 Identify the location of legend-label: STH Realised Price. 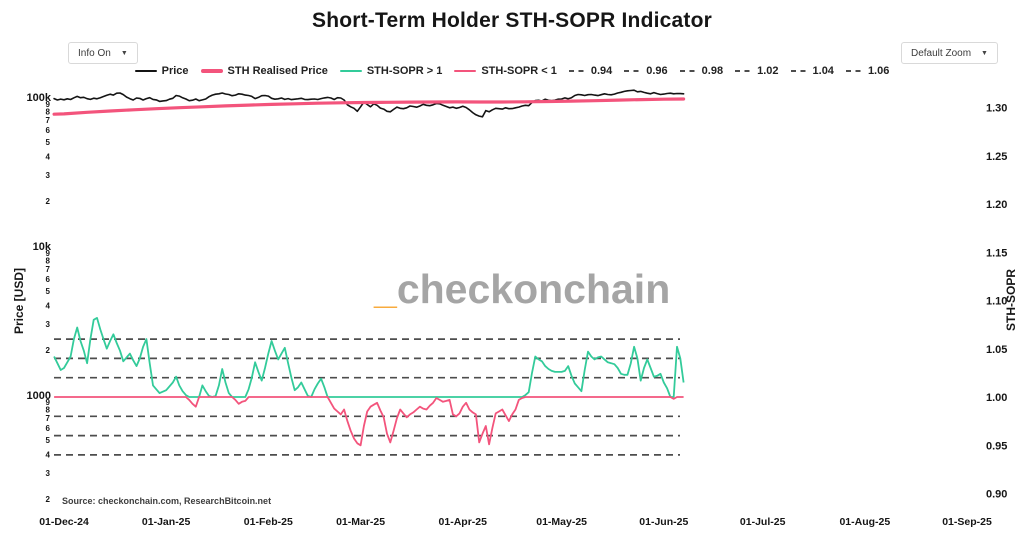
(277, 71).